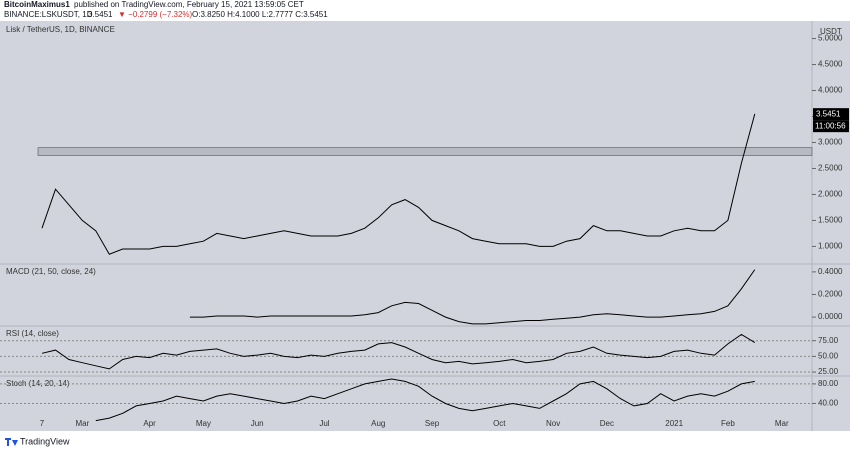 The width and height of the screenshot is (850, 451). What do you see at coordinates (830, 194) in the screenshot?
I see `y-tick-label: 2.0000` at bounding box center [830, 194].